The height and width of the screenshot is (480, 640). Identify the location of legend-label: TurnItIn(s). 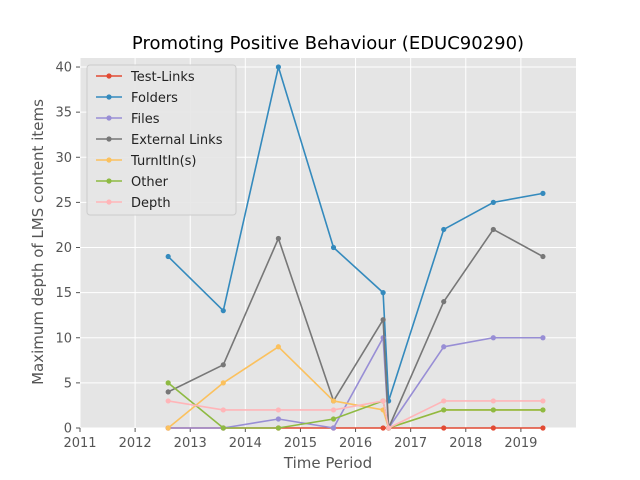
(163, 161).